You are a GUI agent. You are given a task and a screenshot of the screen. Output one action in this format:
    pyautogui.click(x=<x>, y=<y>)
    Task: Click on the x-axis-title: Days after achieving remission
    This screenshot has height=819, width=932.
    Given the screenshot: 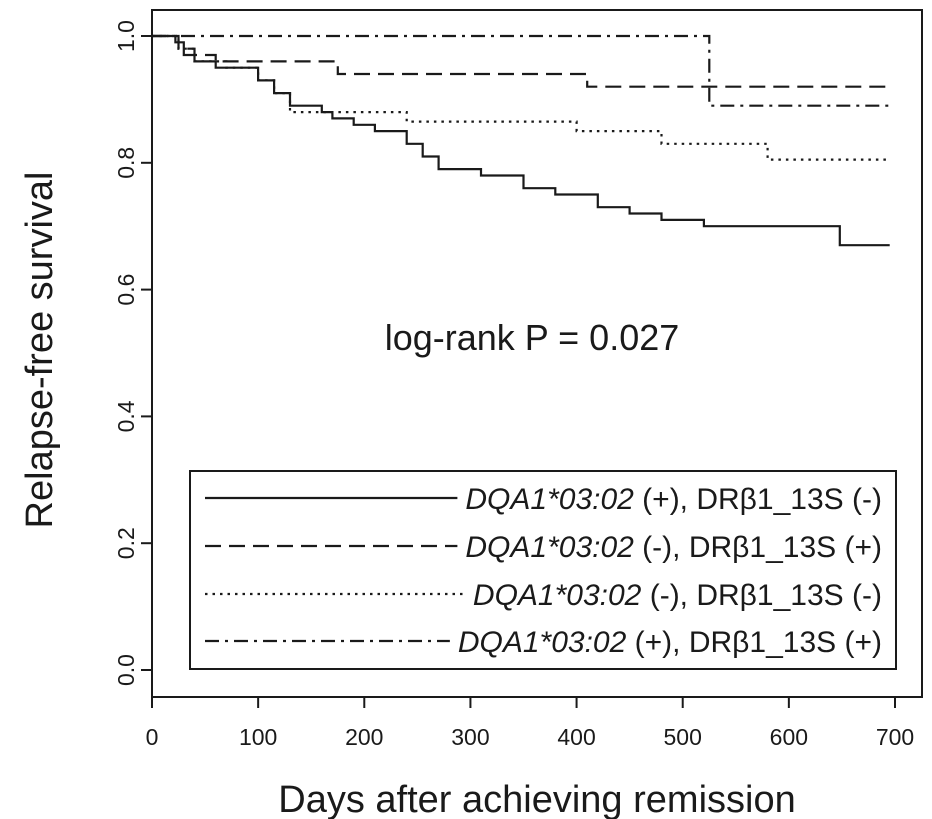 What is the action you would take?
    pyautogui.click(x=536, y=799)
    